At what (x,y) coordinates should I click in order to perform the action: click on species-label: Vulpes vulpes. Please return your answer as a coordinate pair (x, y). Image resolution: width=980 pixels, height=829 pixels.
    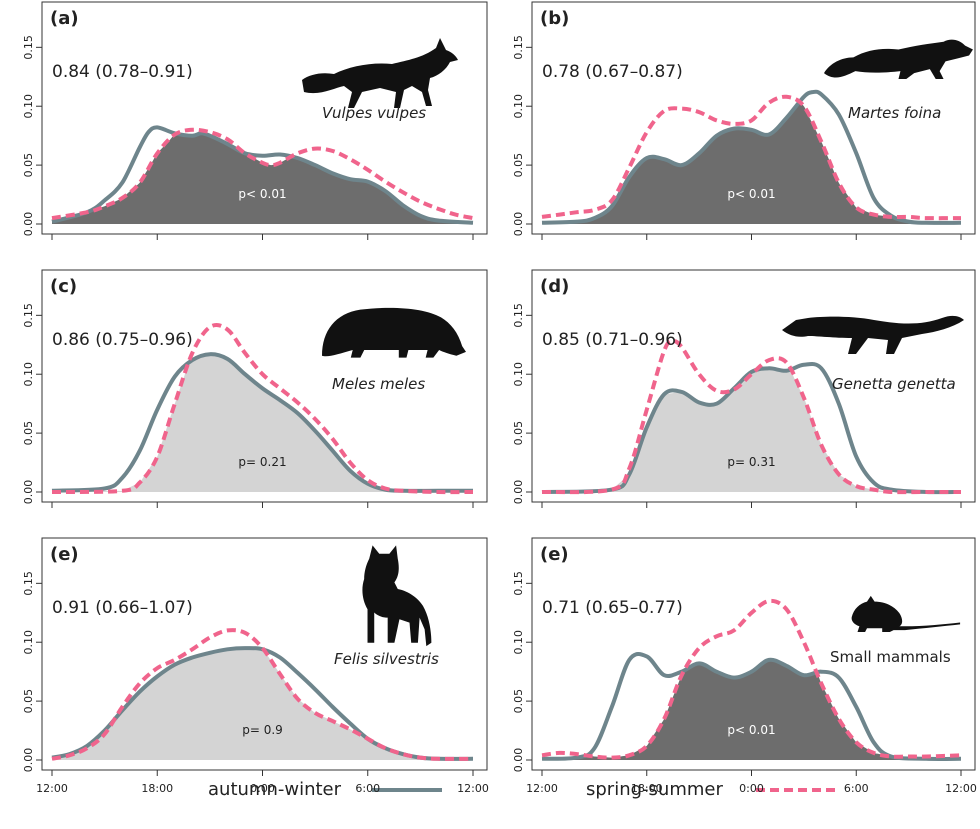
    Looking at the image, I should click on (374, 113).